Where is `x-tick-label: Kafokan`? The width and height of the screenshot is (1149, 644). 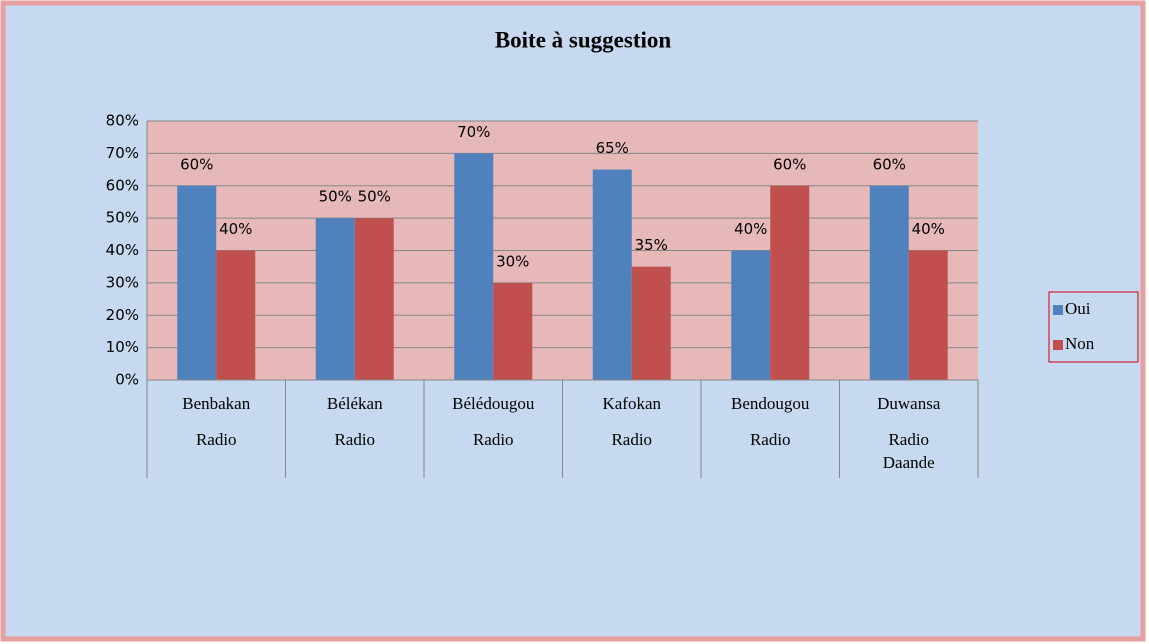 x-tick-label: Kafokan is located at coordinates (631, 403).